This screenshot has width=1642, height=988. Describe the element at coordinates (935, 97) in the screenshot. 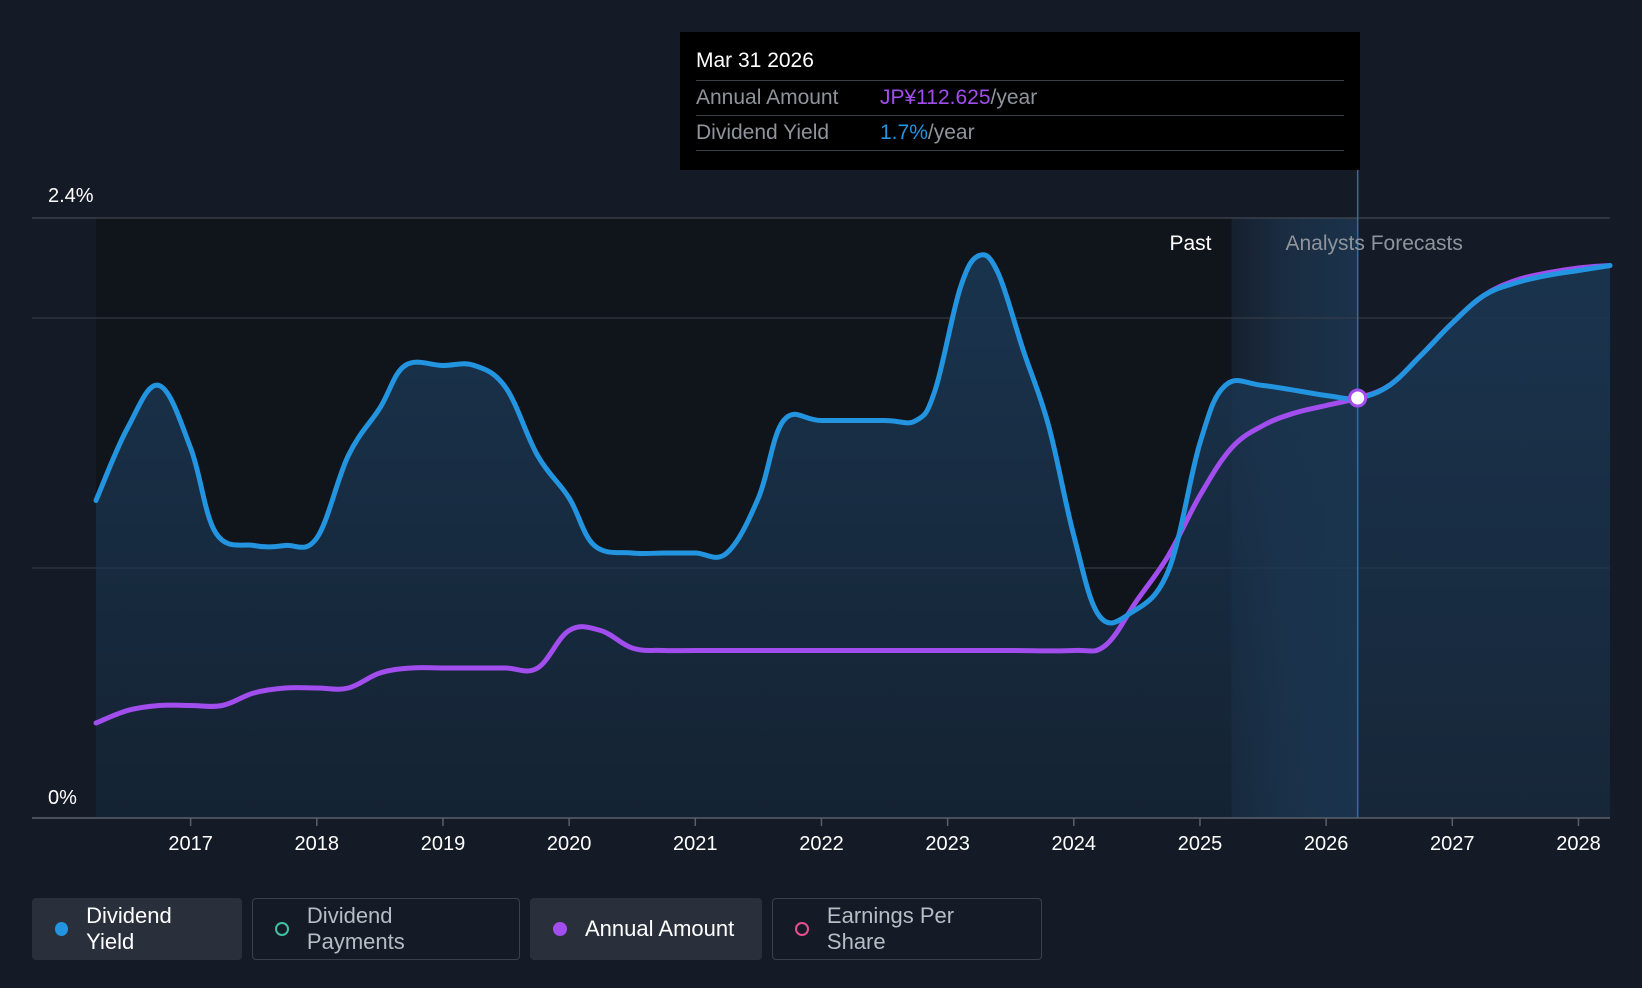

I see `tooltip-value: JP¥112.625` at that location.